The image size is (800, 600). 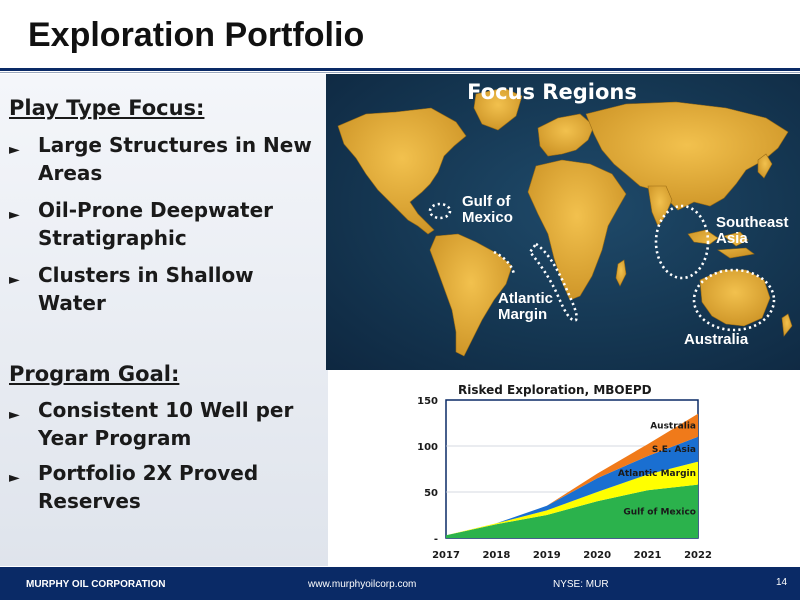 I want to click on play-bullet-1: Large Structures in New Areas, so click(x=175, y=159).